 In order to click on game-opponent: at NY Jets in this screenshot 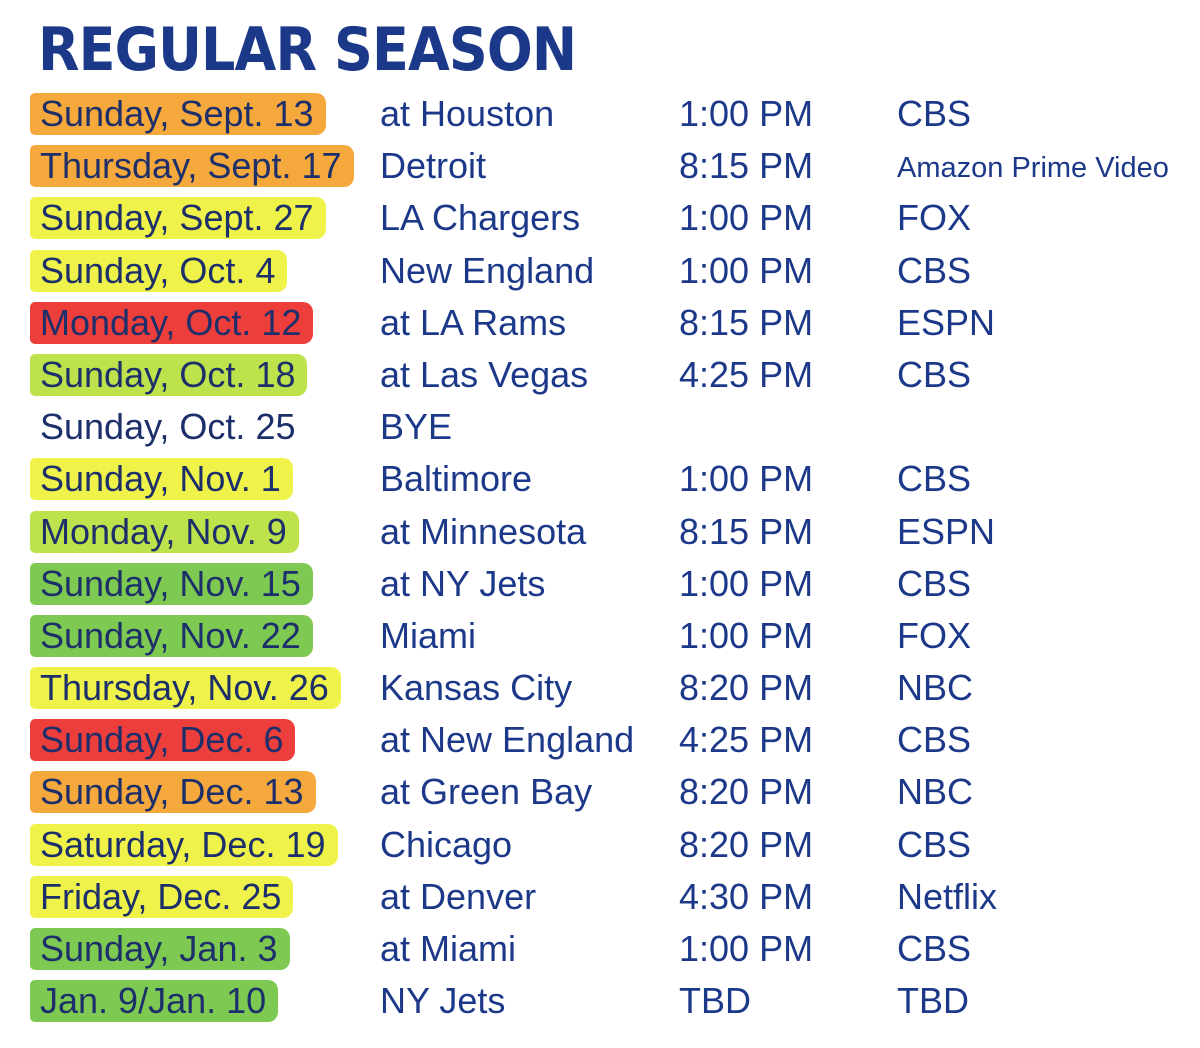, I will do `click(463, 583)`.